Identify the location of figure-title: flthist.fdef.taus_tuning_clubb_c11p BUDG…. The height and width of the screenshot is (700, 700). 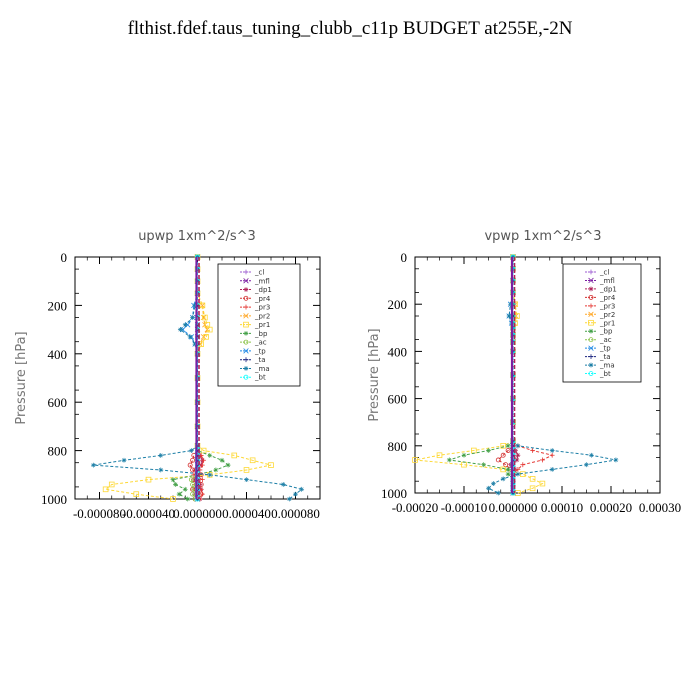
(350, 28).